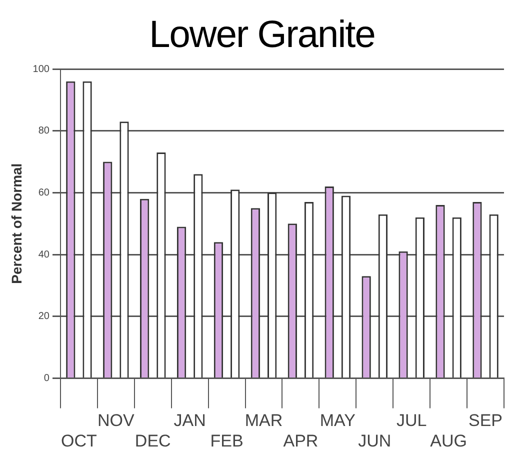 The image size is (524, 455). Describe the element at coordinates (300, 440) in the screenshot. I see `x-tick-label: APR` at that location.